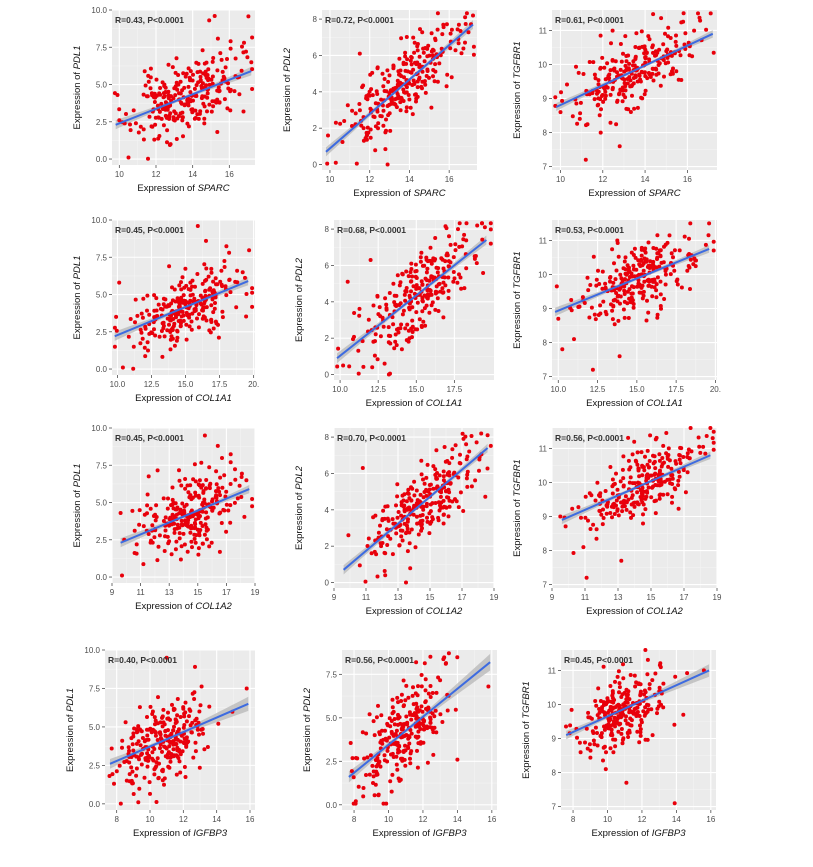  What do you see at coordinates (99, 220) in the screenshot?
I see `y-tick-label: 10.0` at bounding box center [99, 220].